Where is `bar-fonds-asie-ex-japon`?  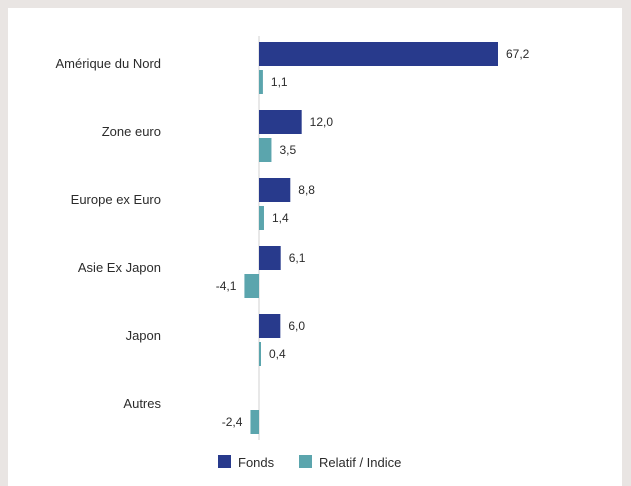
bar-fonds-asie-ex-japon is located at coordinates (270, 258).